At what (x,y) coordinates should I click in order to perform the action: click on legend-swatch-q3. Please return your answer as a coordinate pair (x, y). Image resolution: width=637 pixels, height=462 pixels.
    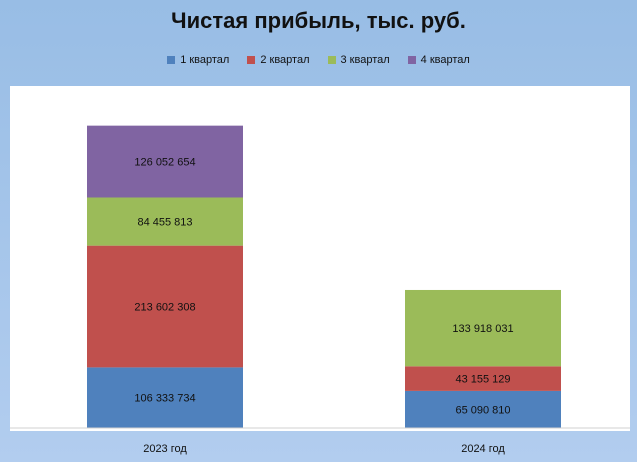
    Looking at the image, I should click on (331, 60).